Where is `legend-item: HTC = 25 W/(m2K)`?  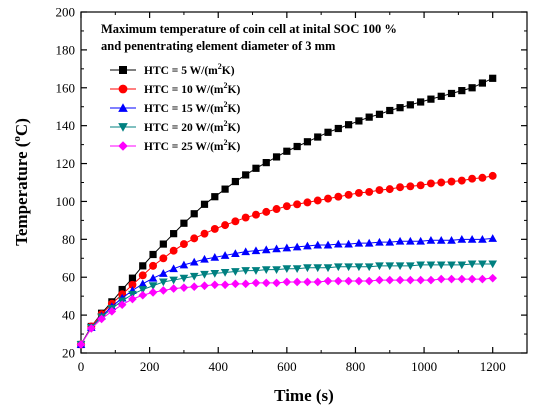 legend-item: HTC = 25 W/(m2K) is located at coordinates (175, 145).